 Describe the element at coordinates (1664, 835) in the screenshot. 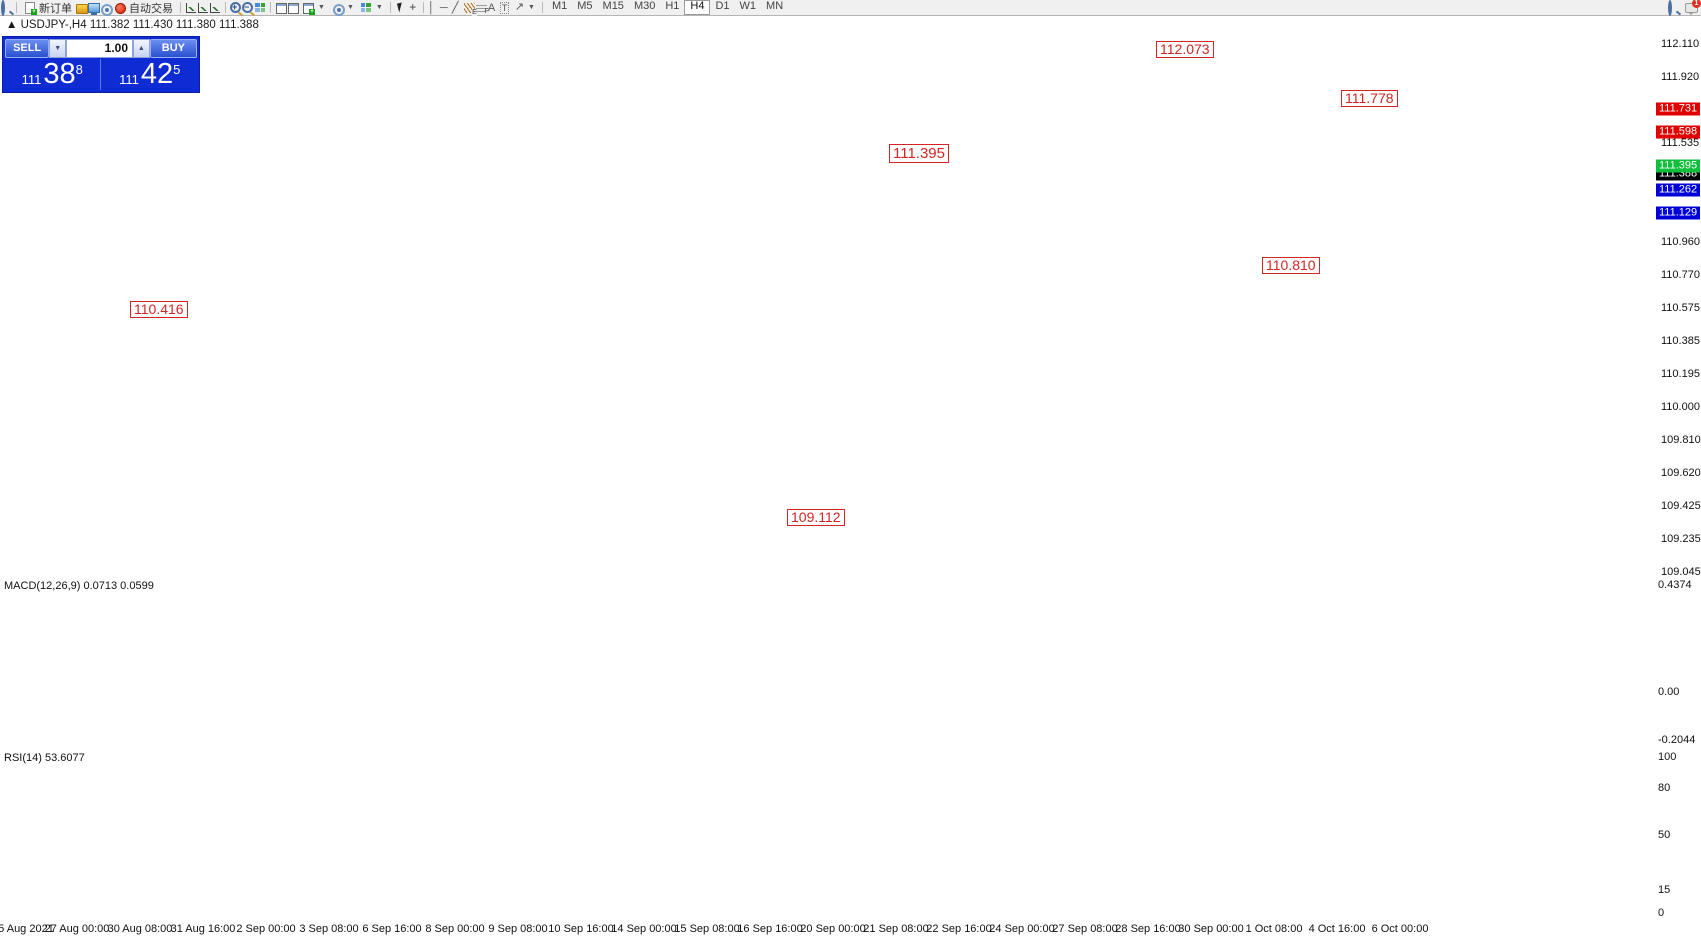

I see `rsi-axis-tick: 50` at that location.